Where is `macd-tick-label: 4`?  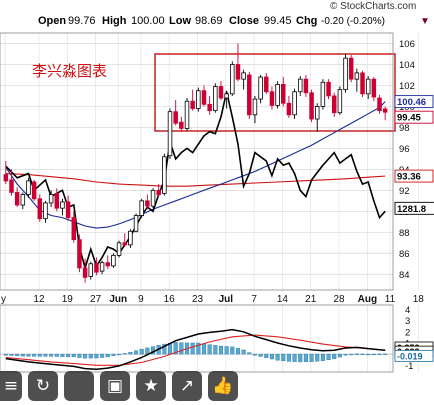 macd-tick-label: 4 is located at coordinates (407, 310).